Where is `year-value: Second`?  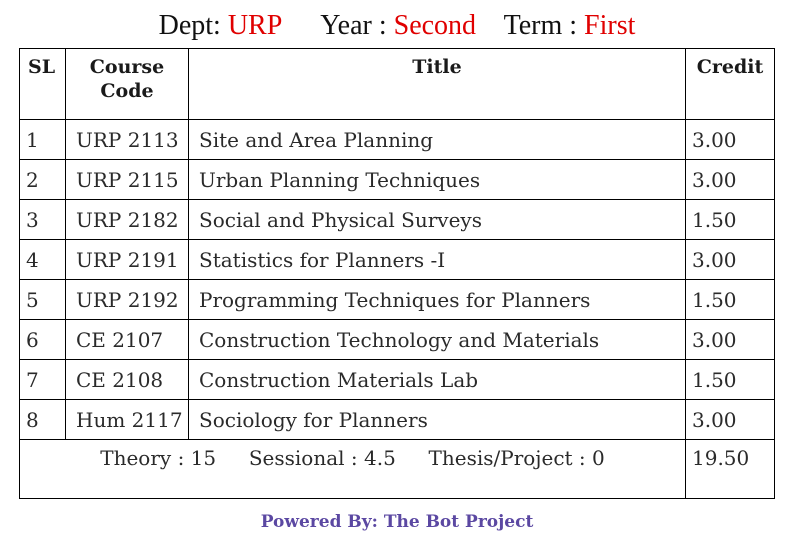 year-value: Second is located at coordinates (435, 25).